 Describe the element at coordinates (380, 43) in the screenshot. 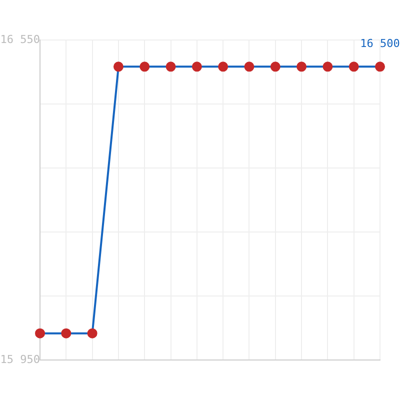

I see `data-label: 16 500` at that location.